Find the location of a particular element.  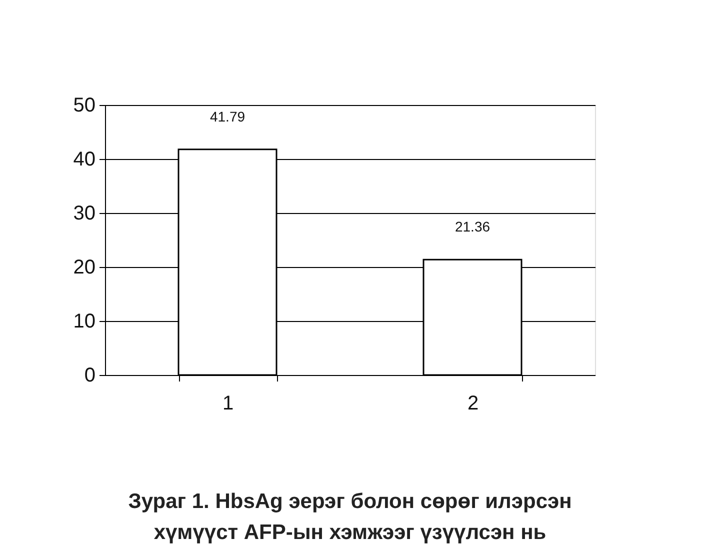

x-tick-label: 1 is located at coordinates (228, 403).